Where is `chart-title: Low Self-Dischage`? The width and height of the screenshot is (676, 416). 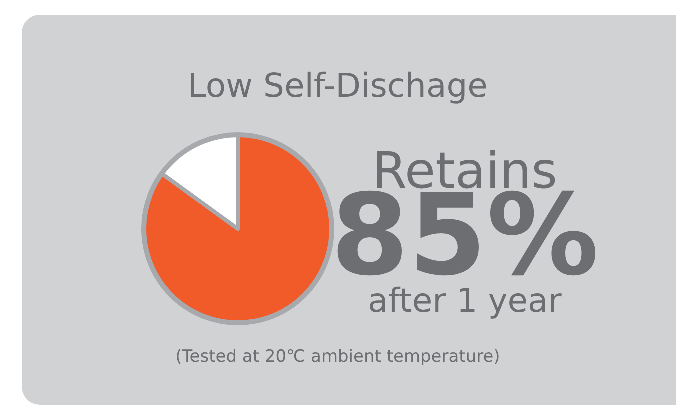
chart-title: Low Self-Dischage is located at coordinates (338, 85).